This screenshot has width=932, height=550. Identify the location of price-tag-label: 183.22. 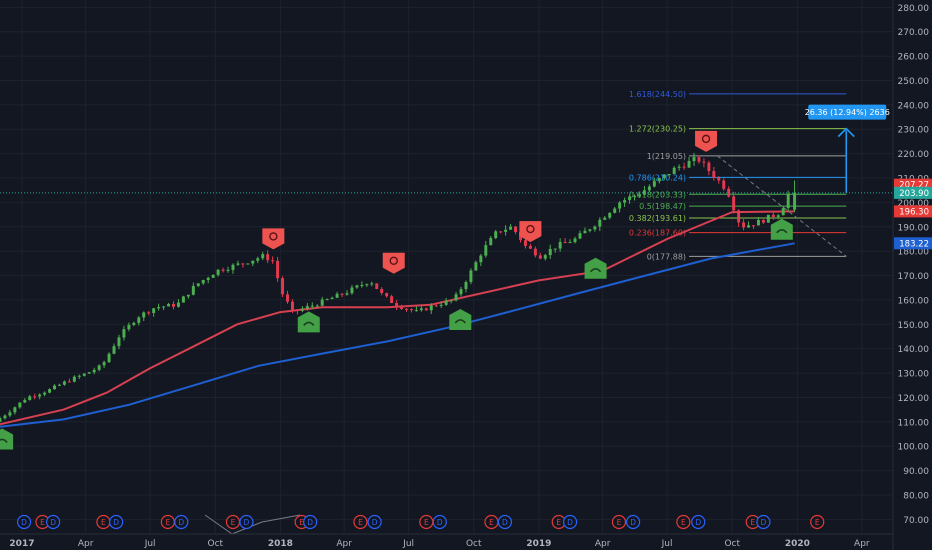
(914, 244).